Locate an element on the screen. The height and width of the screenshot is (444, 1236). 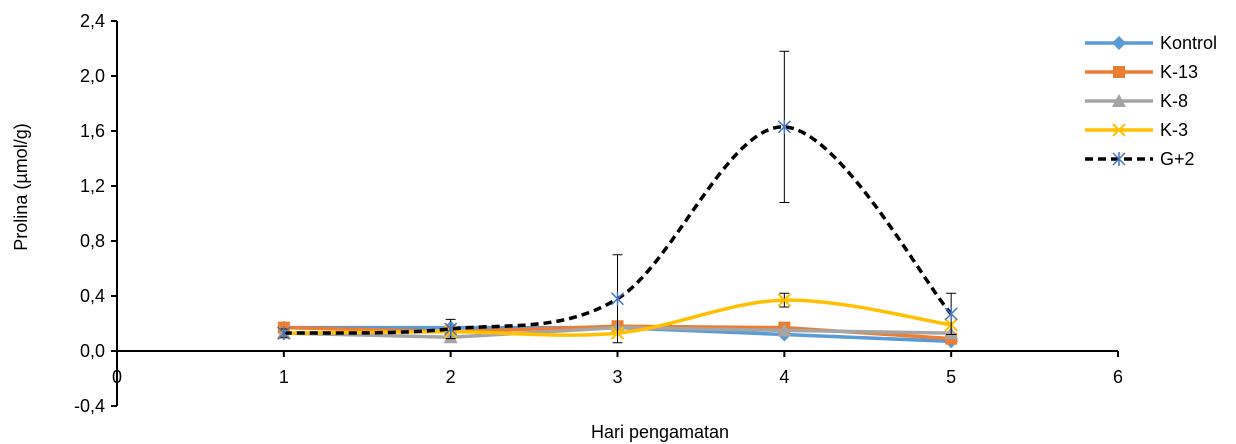
y-tick-labels: -0,4 0,0 0,4 0,8 1,2 1,6 2,0 2,4 is located at coordinates (95, 213).